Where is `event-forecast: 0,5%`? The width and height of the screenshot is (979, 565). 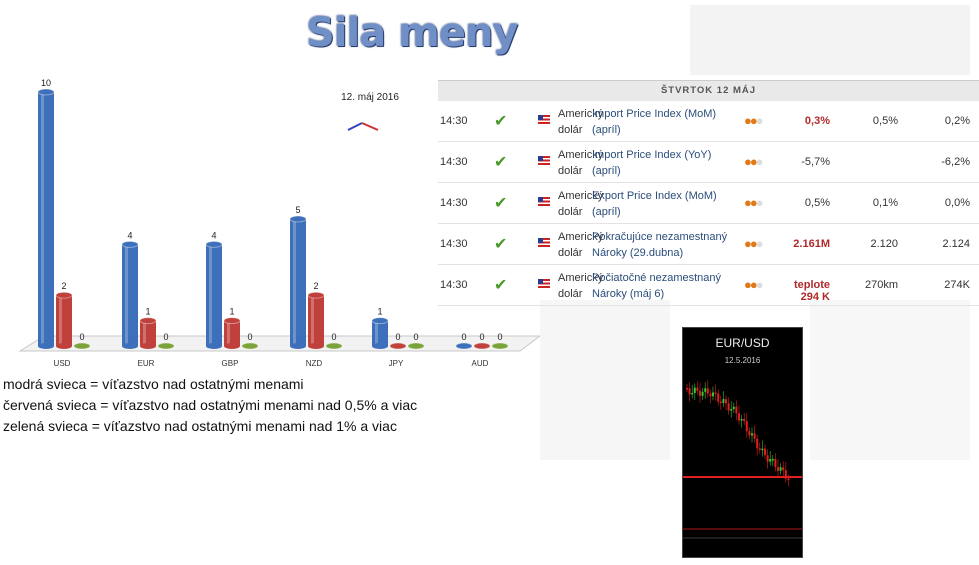 event-forecast: 0,5% is located at coordinates (885, 121).